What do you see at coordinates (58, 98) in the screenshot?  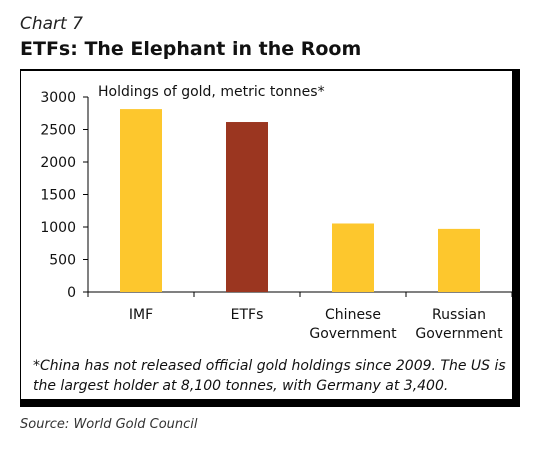 I see `y-tick-label: 3000` at bounding box center [58, 98].